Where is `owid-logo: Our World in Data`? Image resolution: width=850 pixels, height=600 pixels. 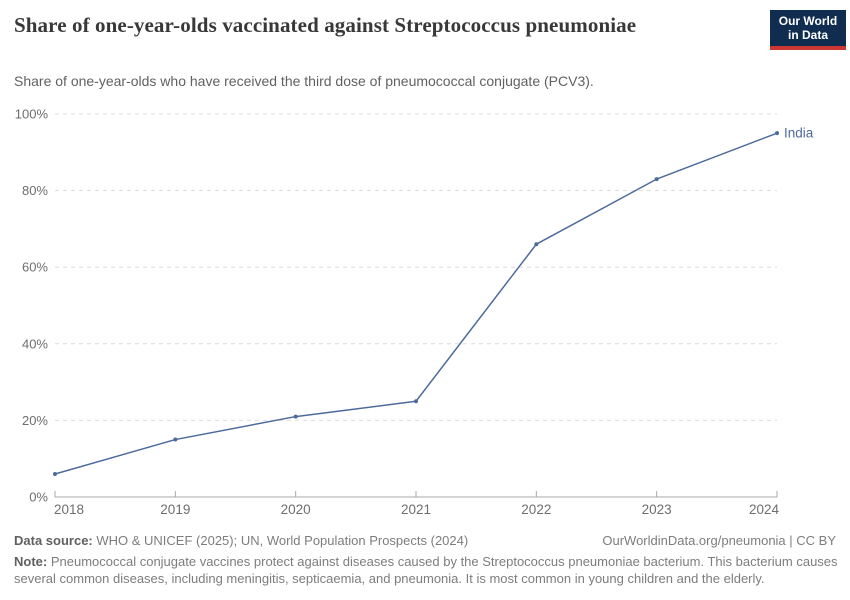
owid-logo: Our World in Data is located at coordinates (808, 30).